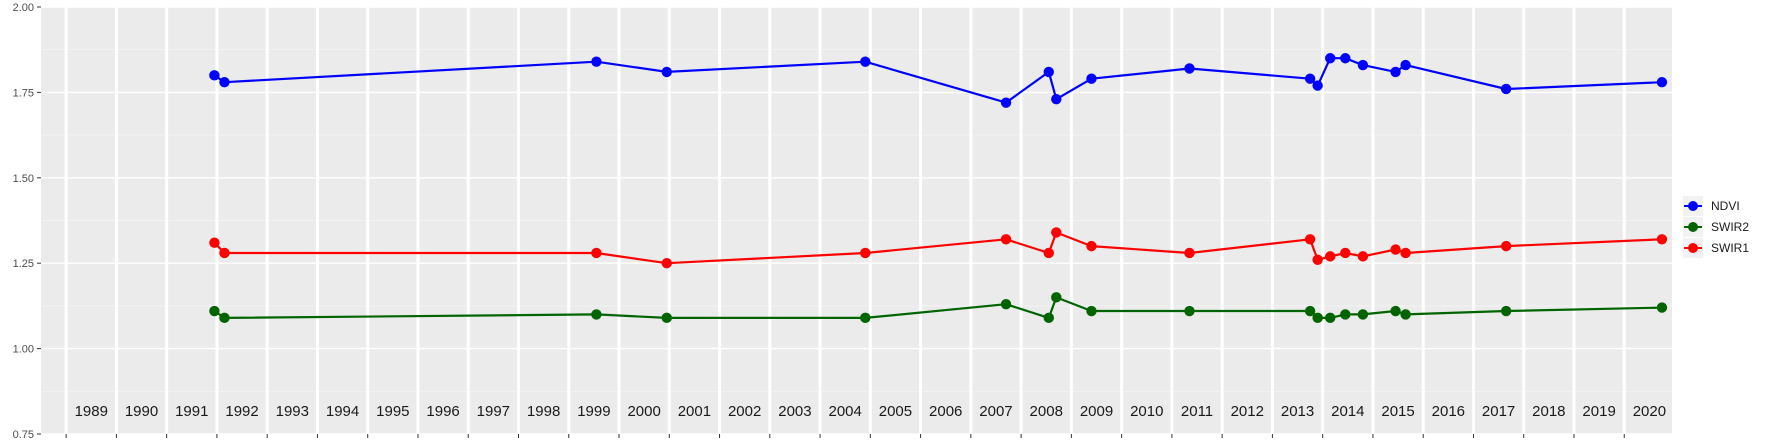 The image size is (1773, 442). Describe the element at coordinates (23, 350) in the screenshot. I see `y-tick-label: 1.00` at that location.